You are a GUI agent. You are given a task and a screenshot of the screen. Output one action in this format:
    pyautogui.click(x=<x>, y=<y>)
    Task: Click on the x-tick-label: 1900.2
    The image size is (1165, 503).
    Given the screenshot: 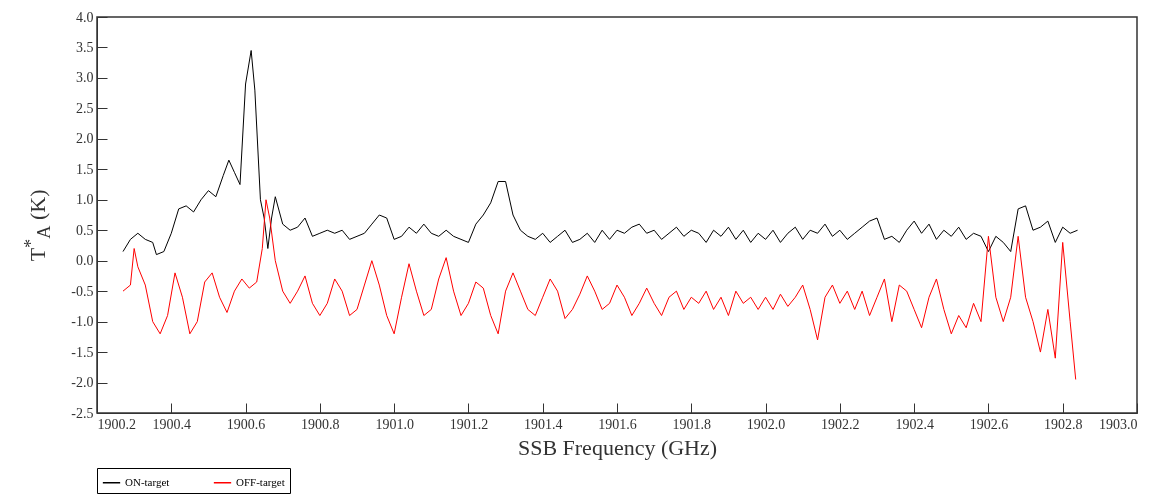 What is the action you would take?
    pyautogui.click(x=116, y=424)
    